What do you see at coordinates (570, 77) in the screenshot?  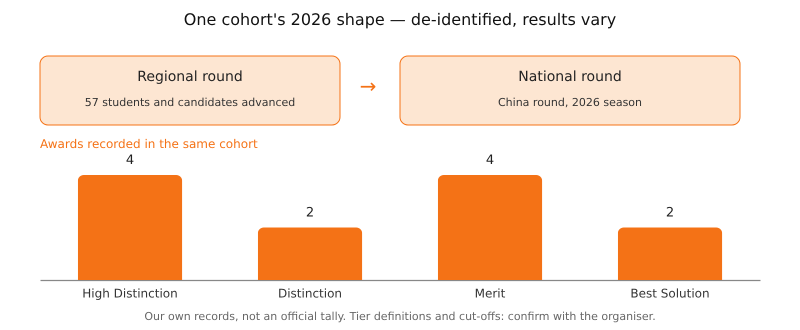 I see `text: National round` at bounding box center [570, 77].